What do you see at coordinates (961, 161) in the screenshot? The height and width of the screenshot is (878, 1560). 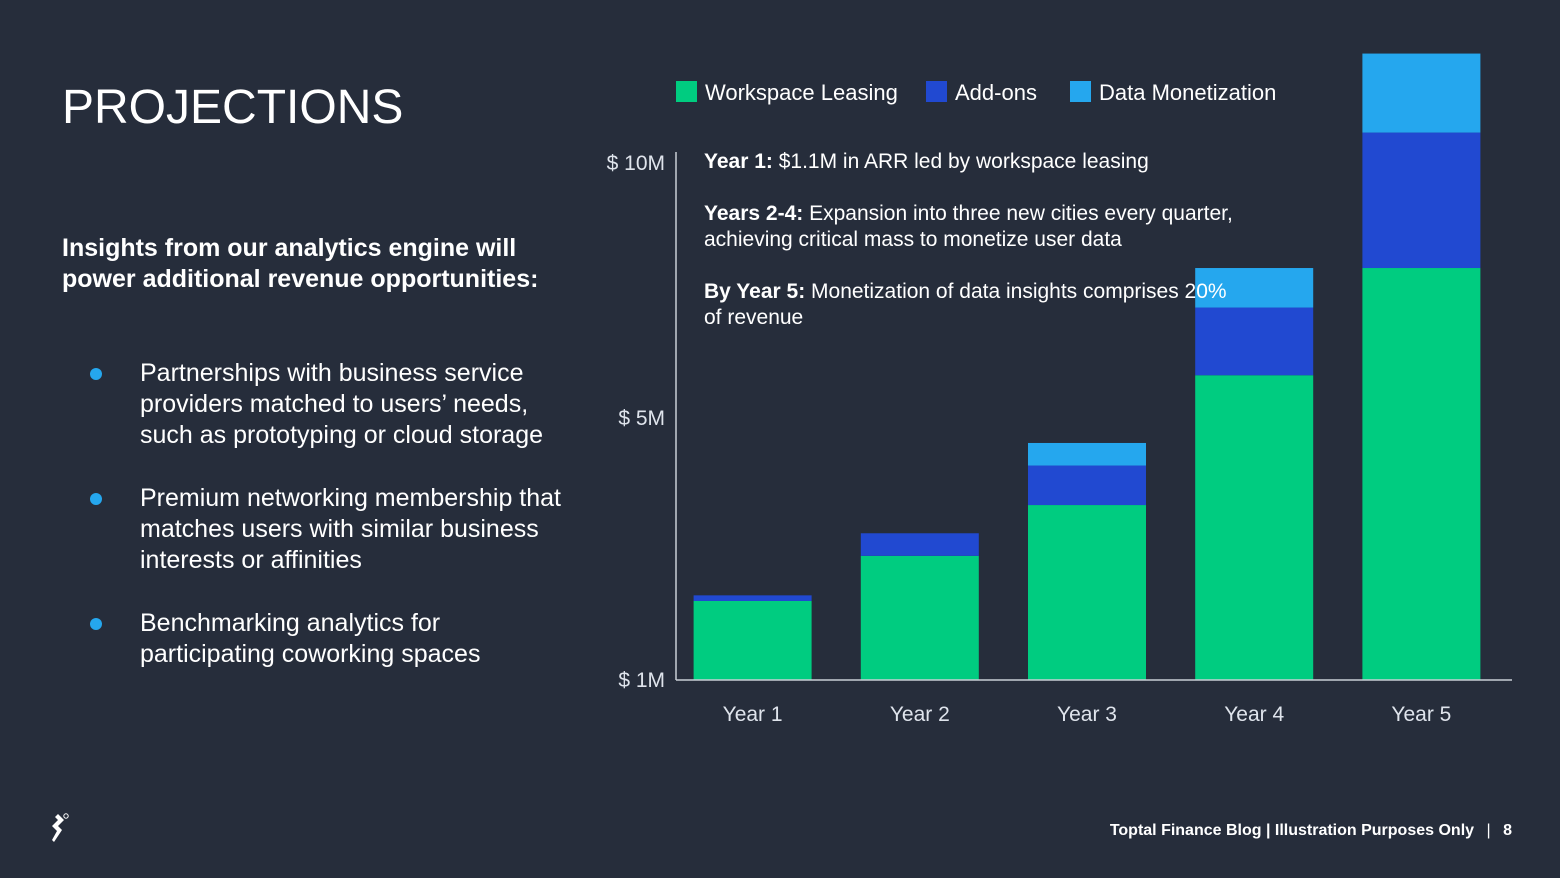 I see `annotation-text: $1.1M in ARR led by workspace leasing` at bounding box center [961, 161].